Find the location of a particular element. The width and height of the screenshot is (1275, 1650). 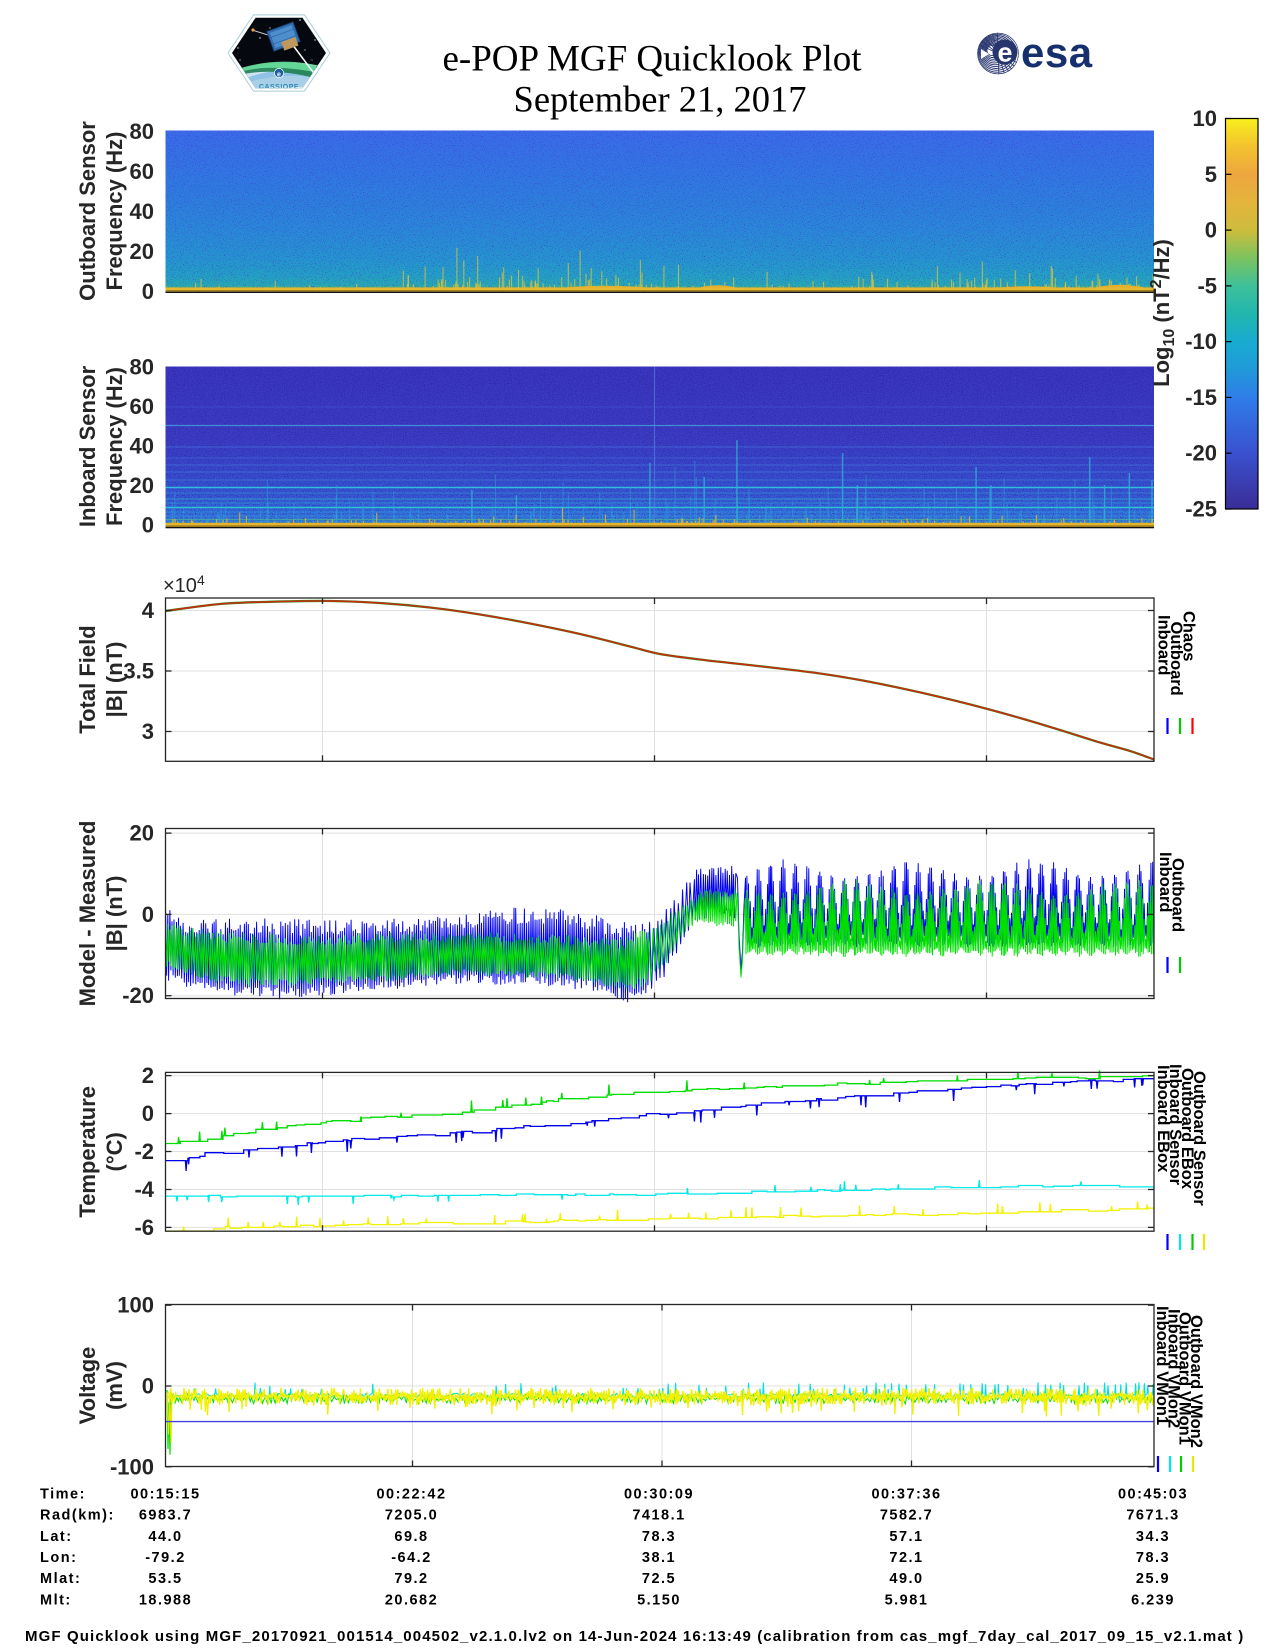

svg-text: esa is located at coordinates (1057, 52).